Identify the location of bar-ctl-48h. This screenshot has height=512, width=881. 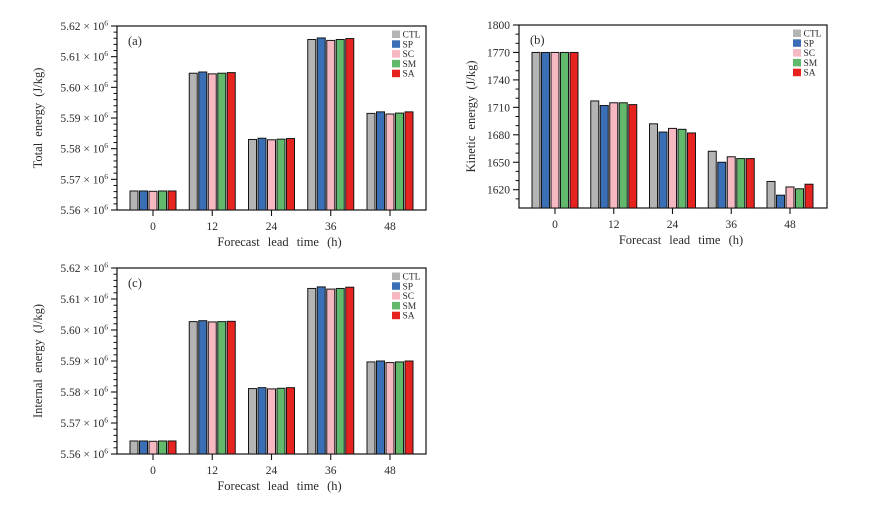
(771, 194).